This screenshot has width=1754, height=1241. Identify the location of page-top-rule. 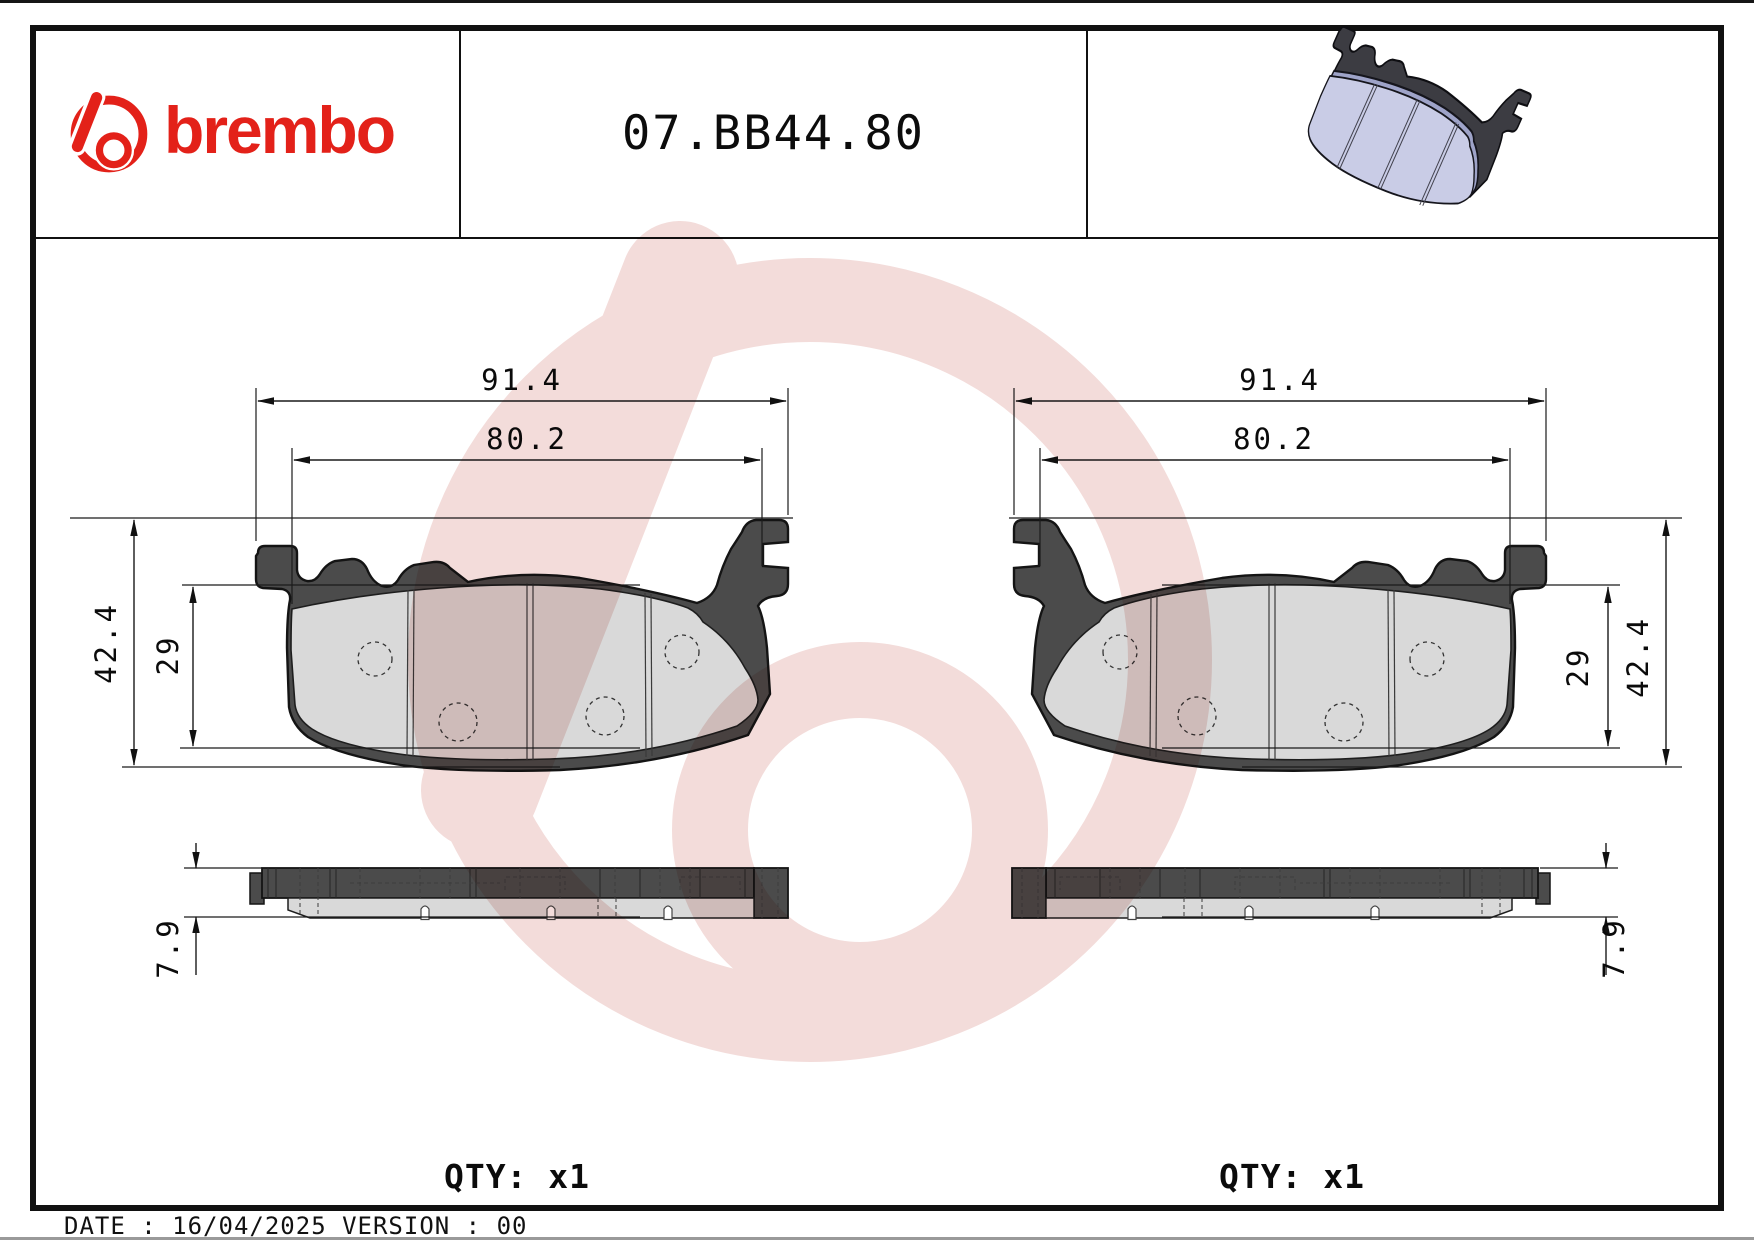
(877, 1).